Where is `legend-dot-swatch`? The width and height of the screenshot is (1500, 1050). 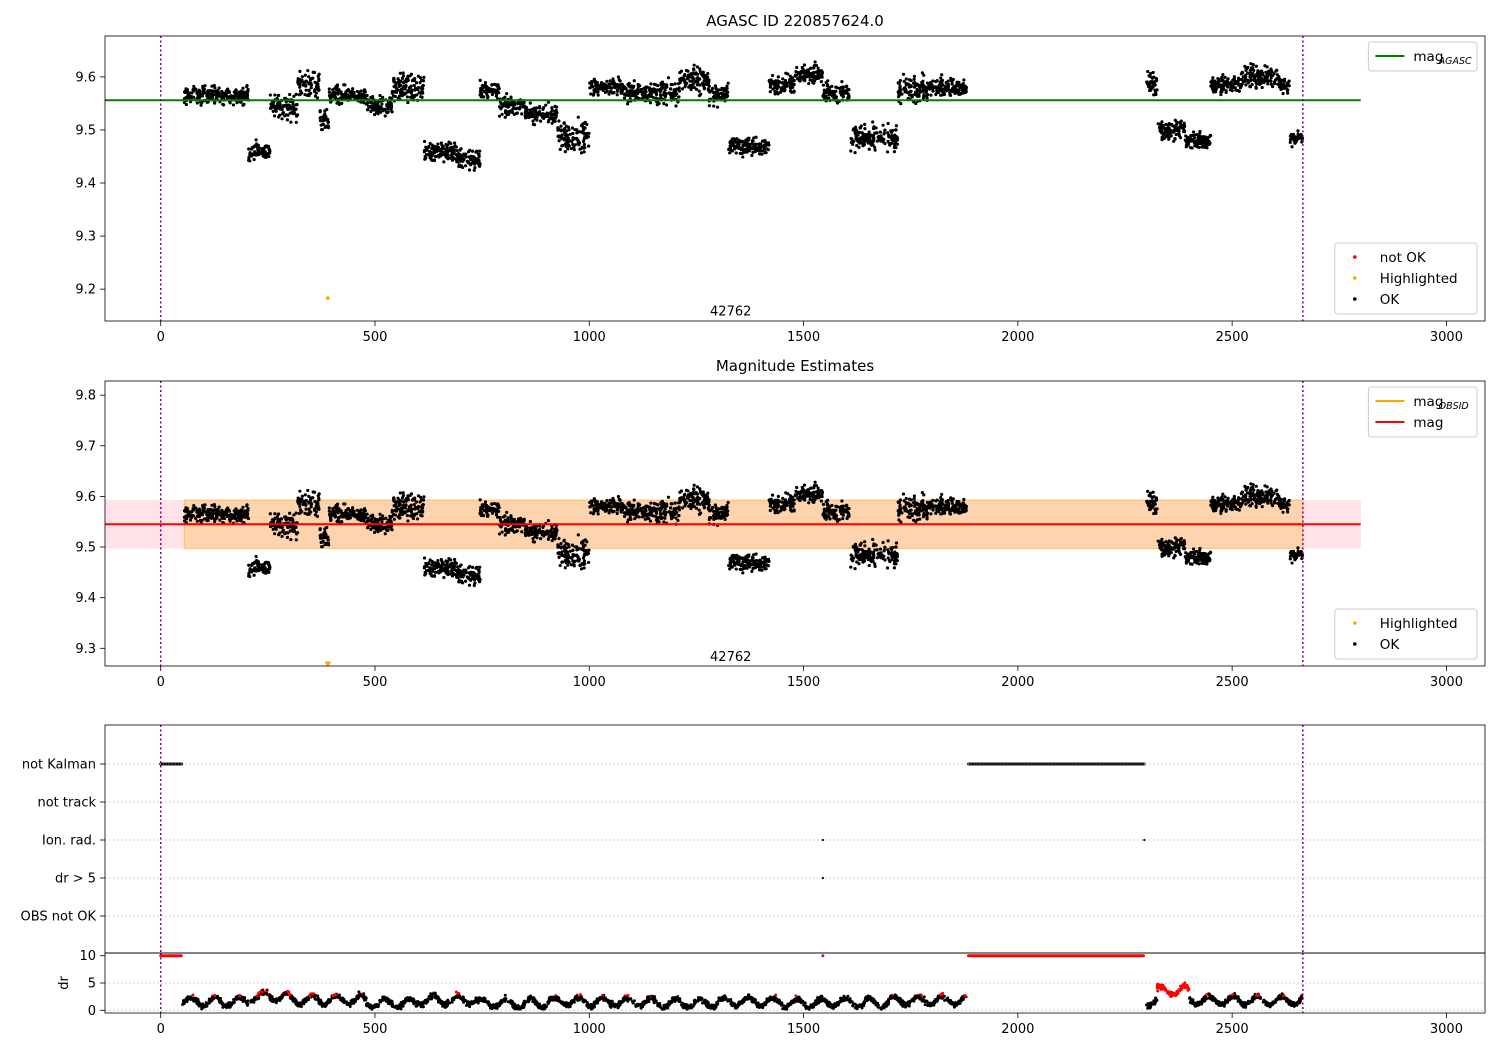
legend-dot-swatch is located at coordinates (1355, 299).